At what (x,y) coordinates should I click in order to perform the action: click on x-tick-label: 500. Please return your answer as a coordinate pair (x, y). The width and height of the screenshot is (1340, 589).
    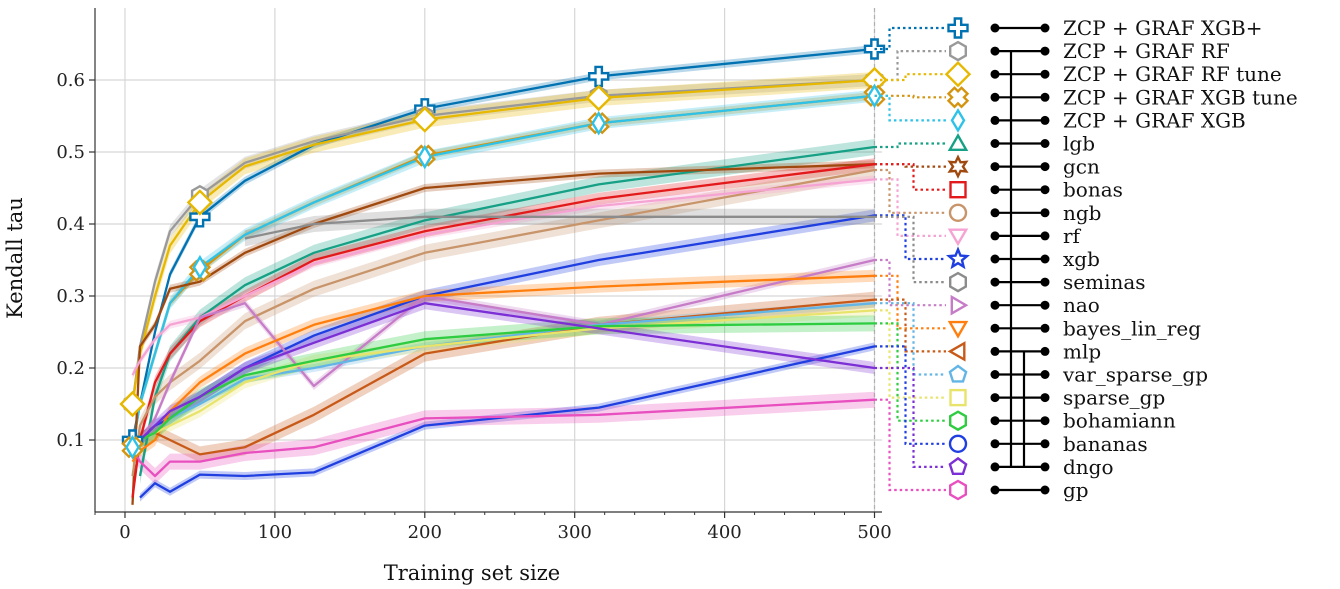
    Looking at the image, I should click on (874, 532).